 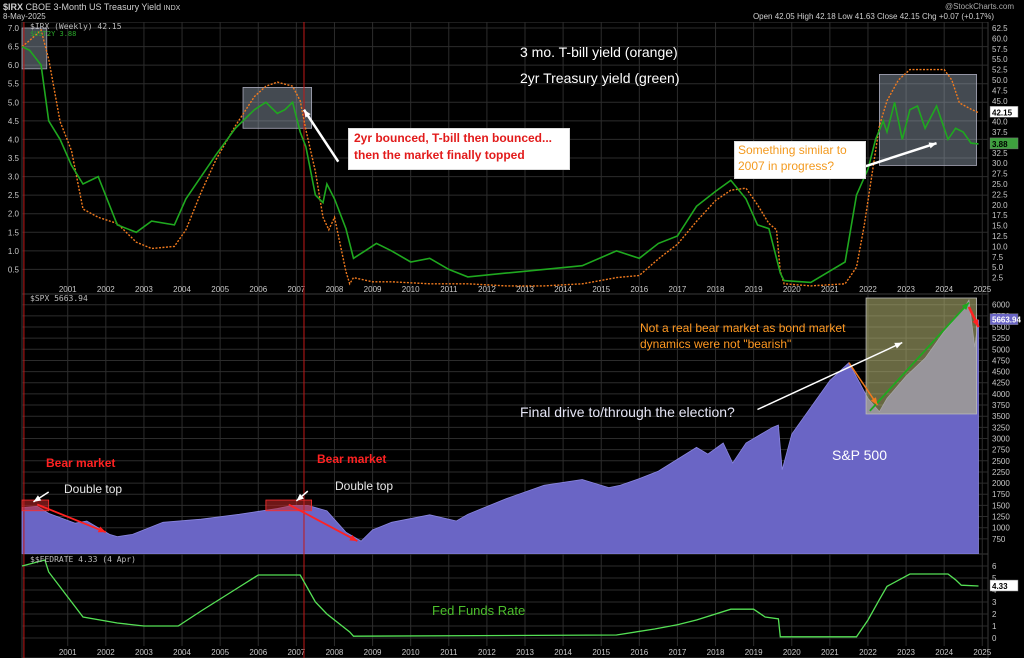 What do you see at coordinates (525, 652) in the screenshot?
I see `fed-x-tick-2013: 2013` at bounding box center [525, 652].